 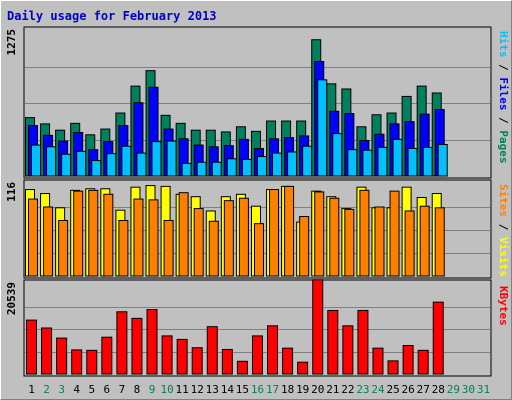 What do you see at coordinates (122, 389) in the screenshot?
I see `x-tick-label-7: 7` at bounding box center [122, 389].